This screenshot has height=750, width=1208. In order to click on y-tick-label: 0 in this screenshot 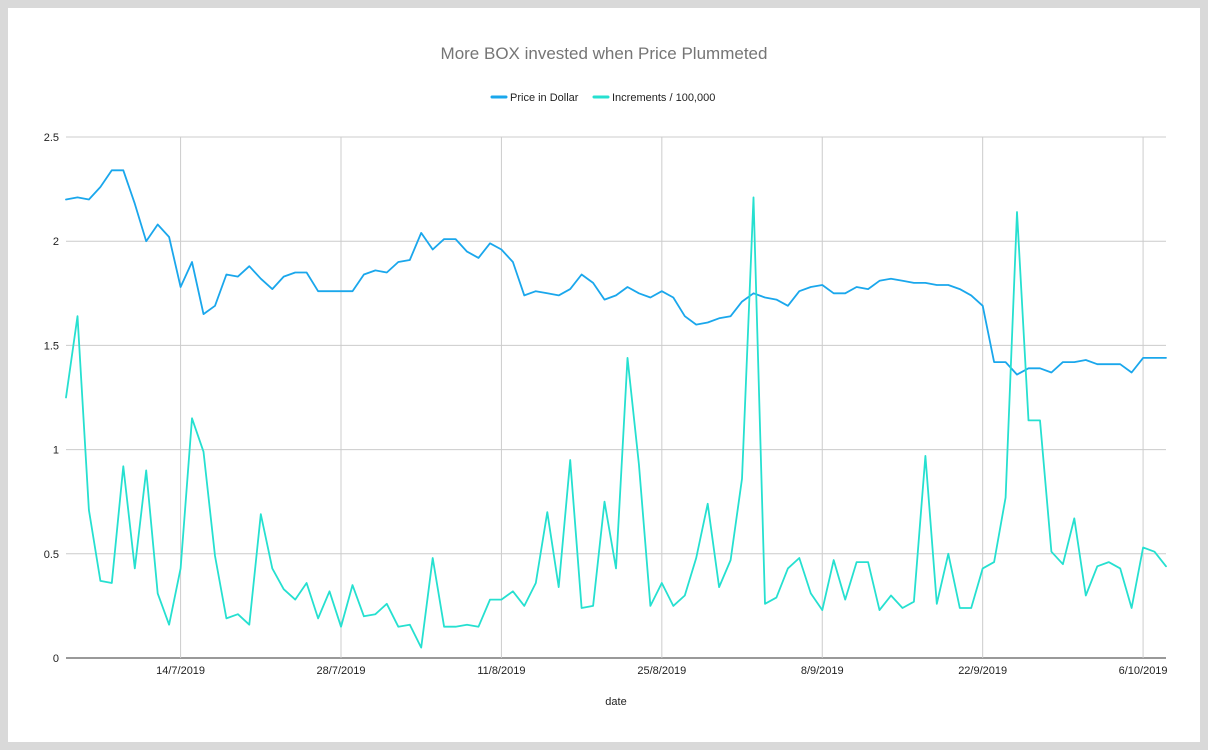, I will do `click(56, 659)`.